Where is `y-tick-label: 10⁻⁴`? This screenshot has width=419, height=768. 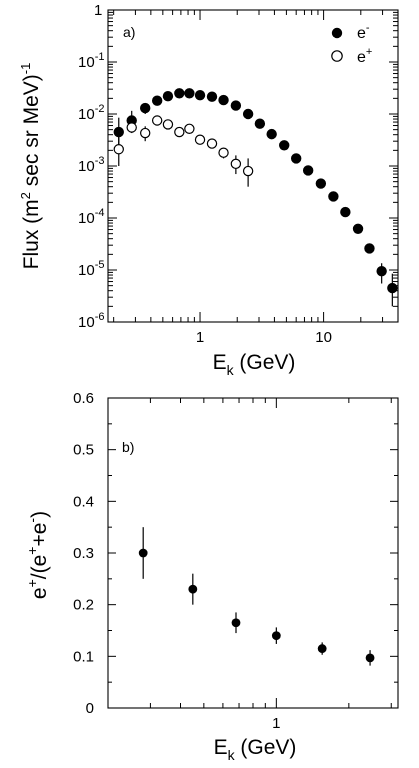 y-tick-label: 10⁻⁴ is located at coordinates (91, 217).